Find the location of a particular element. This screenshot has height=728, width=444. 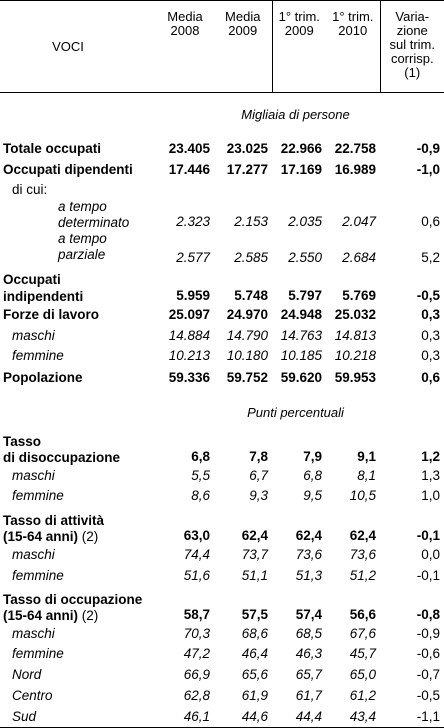

section-migliaia: Migliaia di persone is located at coordinates (222, 115).